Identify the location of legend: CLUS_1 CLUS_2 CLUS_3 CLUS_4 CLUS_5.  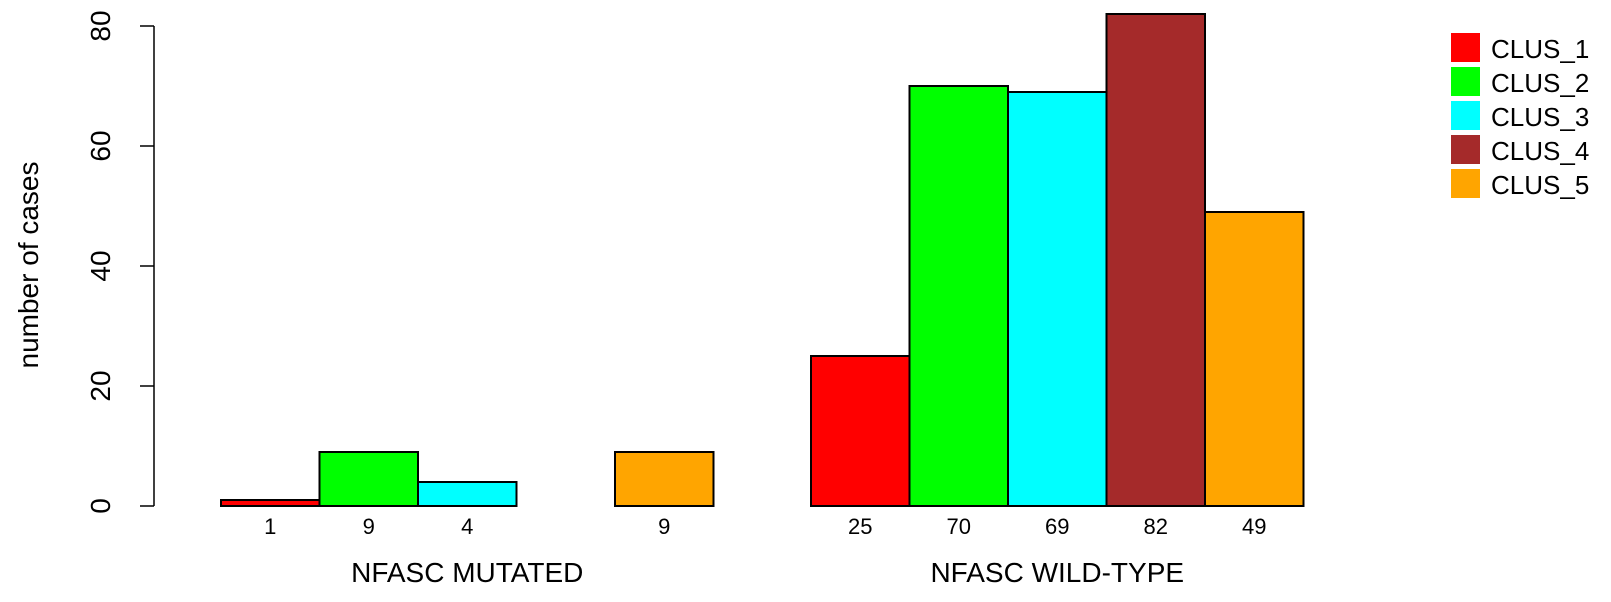
(1520, 116).